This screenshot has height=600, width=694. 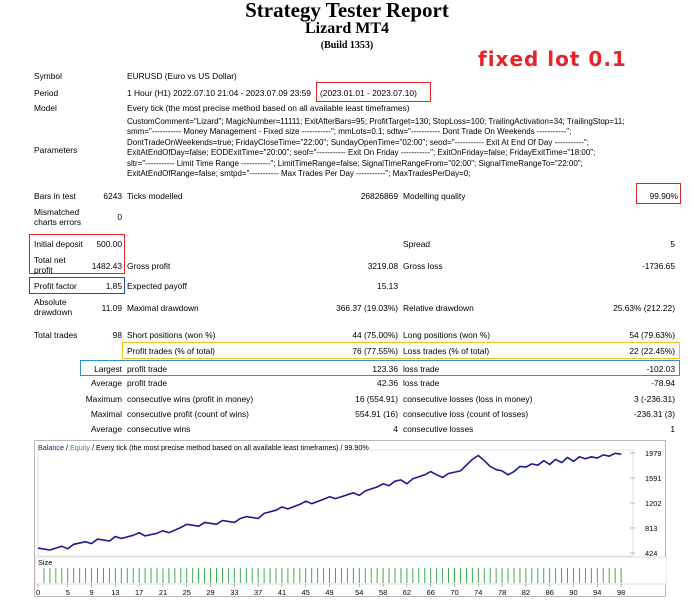 I want to click on largest-loss-label: loss trade, so click(x=421, y=369).